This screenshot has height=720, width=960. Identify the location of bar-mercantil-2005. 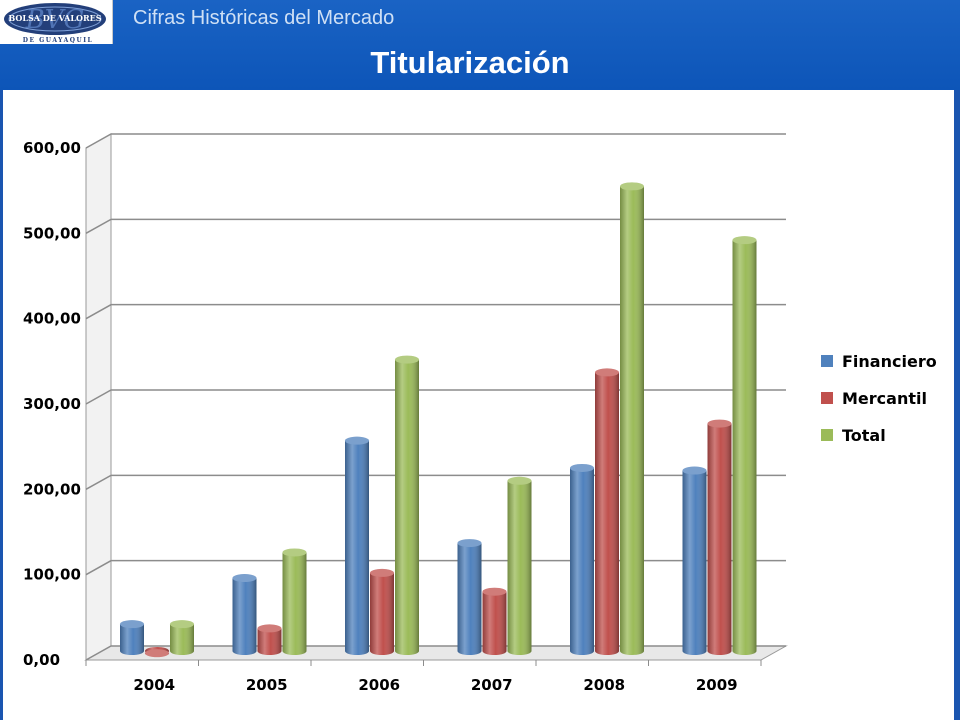
(269, 639).